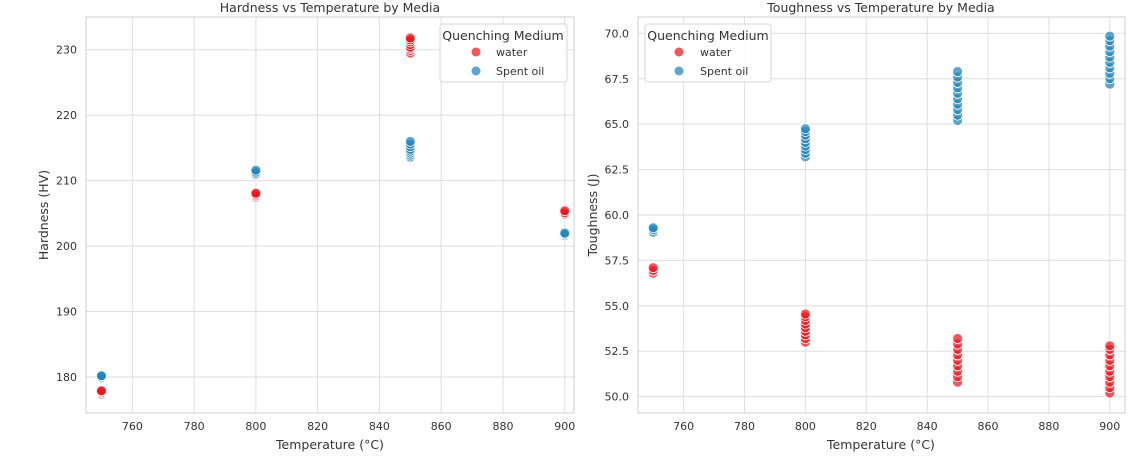  Describe the element at coordinates (880, 7) in the screenshot. I see `chart-title: Toughness vs Temperature by Media` at that location.